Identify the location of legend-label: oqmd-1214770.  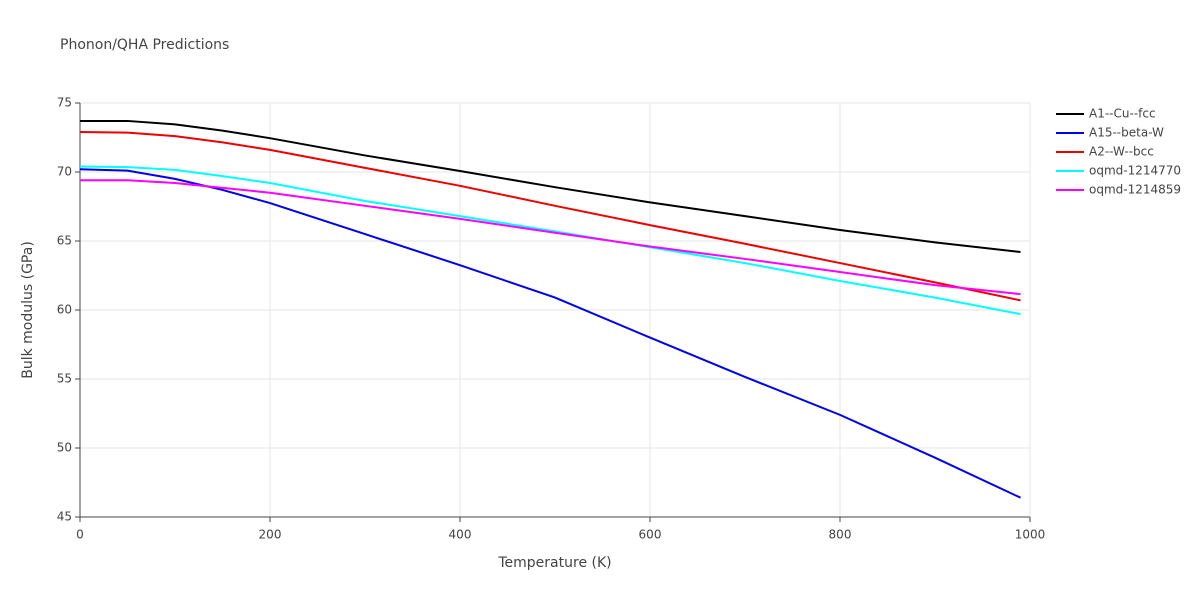
(1135, 171).